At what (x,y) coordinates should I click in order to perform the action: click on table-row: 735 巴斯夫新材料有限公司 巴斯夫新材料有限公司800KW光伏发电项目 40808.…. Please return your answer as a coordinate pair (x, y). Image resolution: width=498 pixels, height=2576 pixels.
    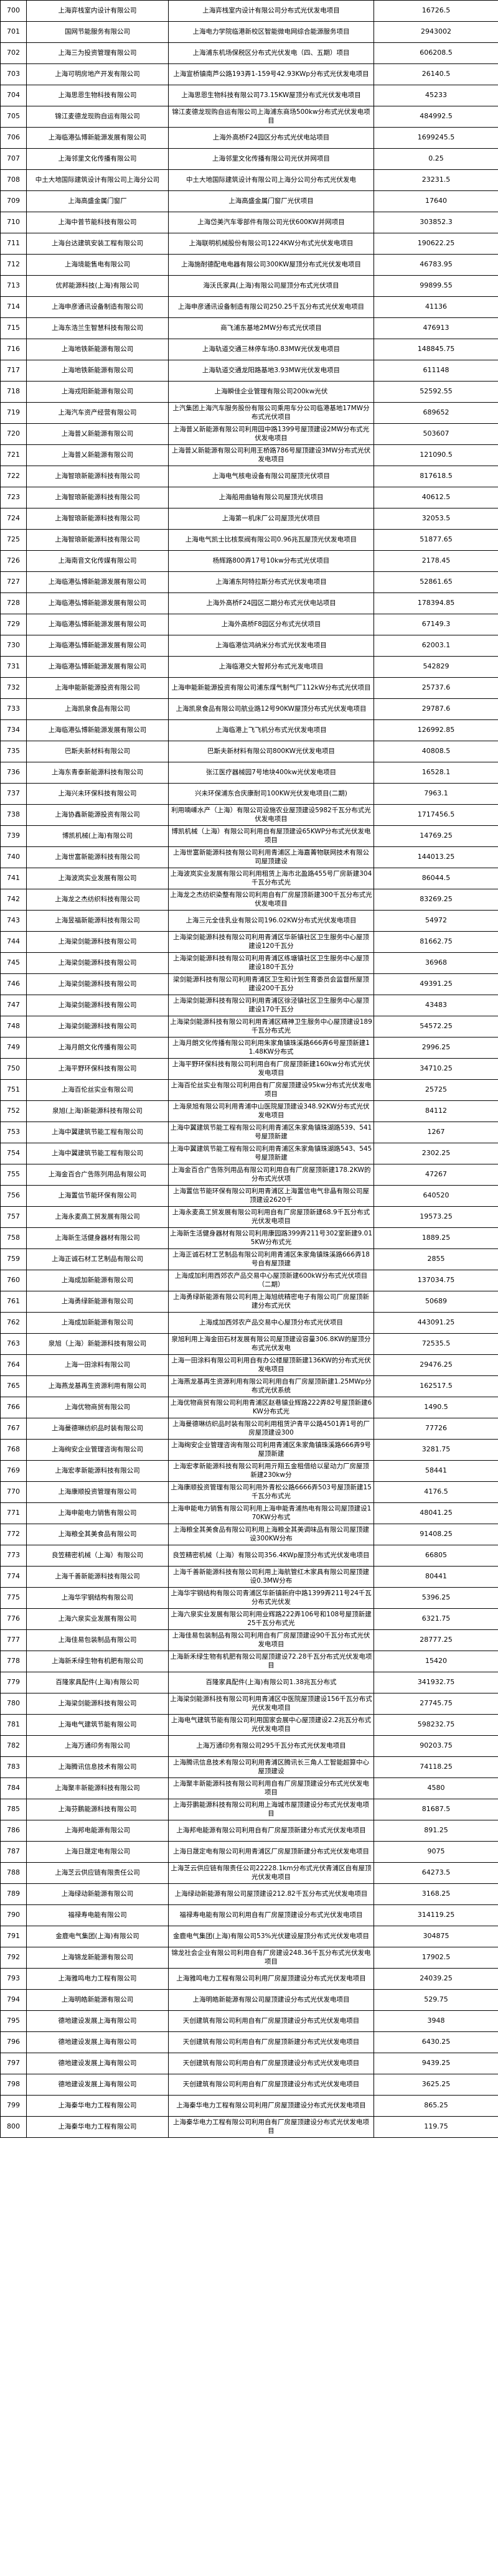
    Looking at the image, I should click on (249, 751).